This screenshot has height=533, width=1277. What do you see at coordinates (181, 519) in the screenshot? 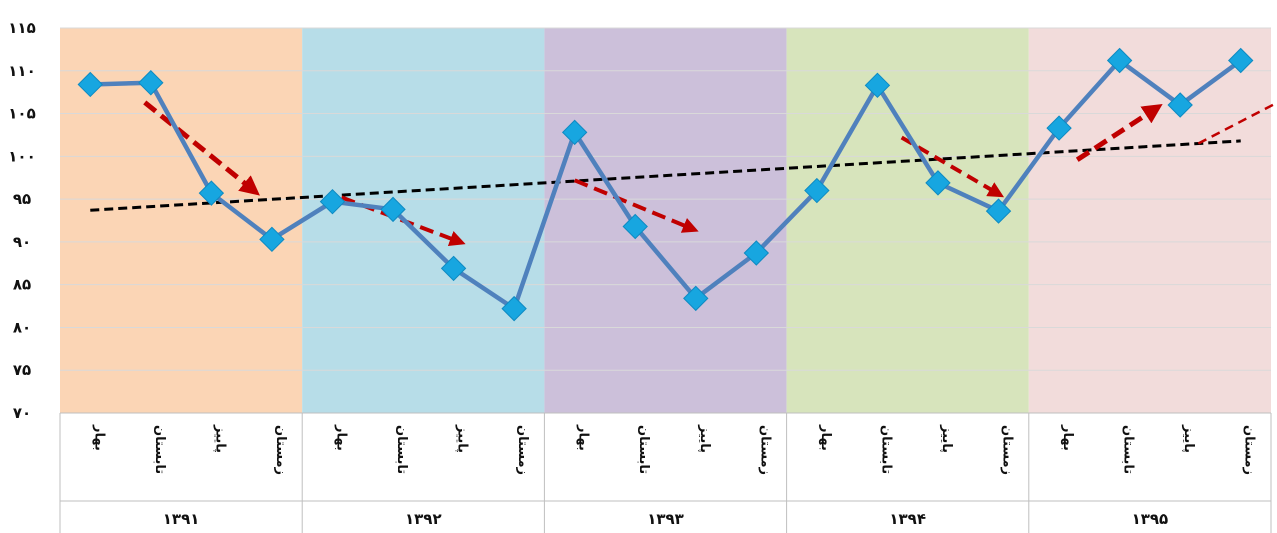
I see `year-label: ۱۳۹۱` at bounding box center [181, 519].